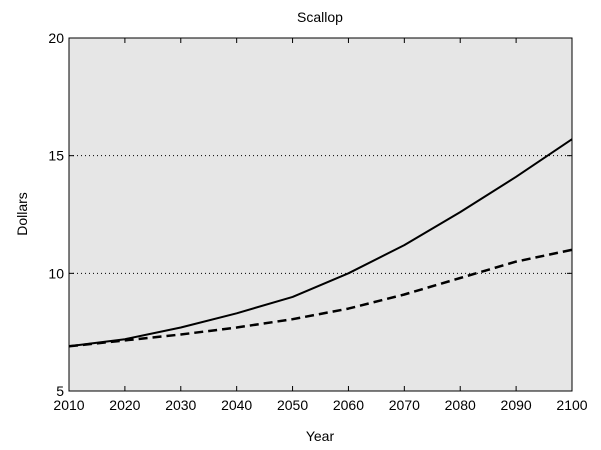  Describe the element at coordinates (404, 405) in the screenshot. I see `x-tick-label-2070: 2070` at that location.